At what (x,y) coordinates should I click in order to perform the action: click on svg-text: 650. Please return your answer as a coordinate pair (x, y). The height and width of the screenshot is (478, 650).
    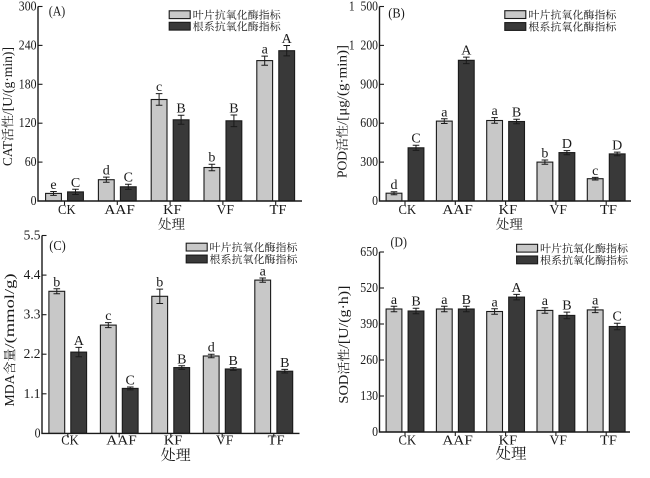
    Looking at the image, I should click on (369, 251).